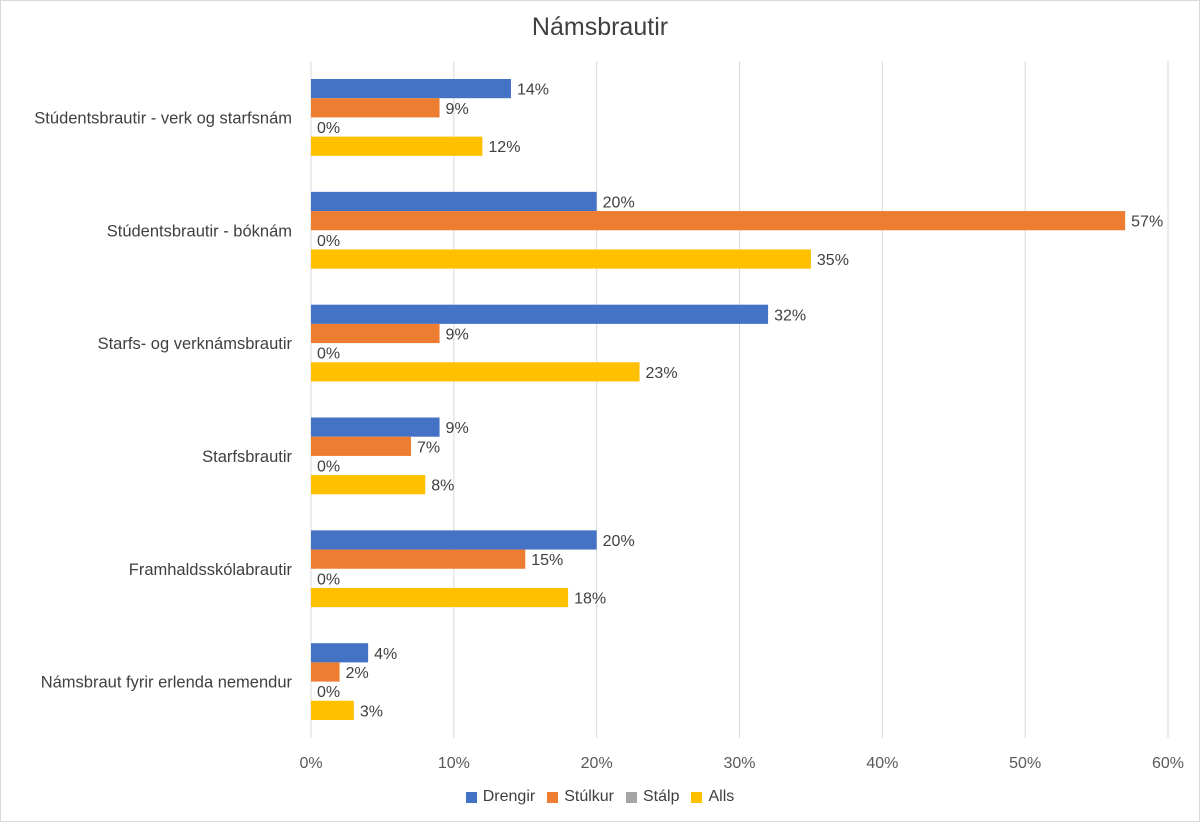 The height and width of the screenshot is (822, 1200). I want to click on category-label: Stúdentsbrautir - verk og starfsnám, so click(163, 118).